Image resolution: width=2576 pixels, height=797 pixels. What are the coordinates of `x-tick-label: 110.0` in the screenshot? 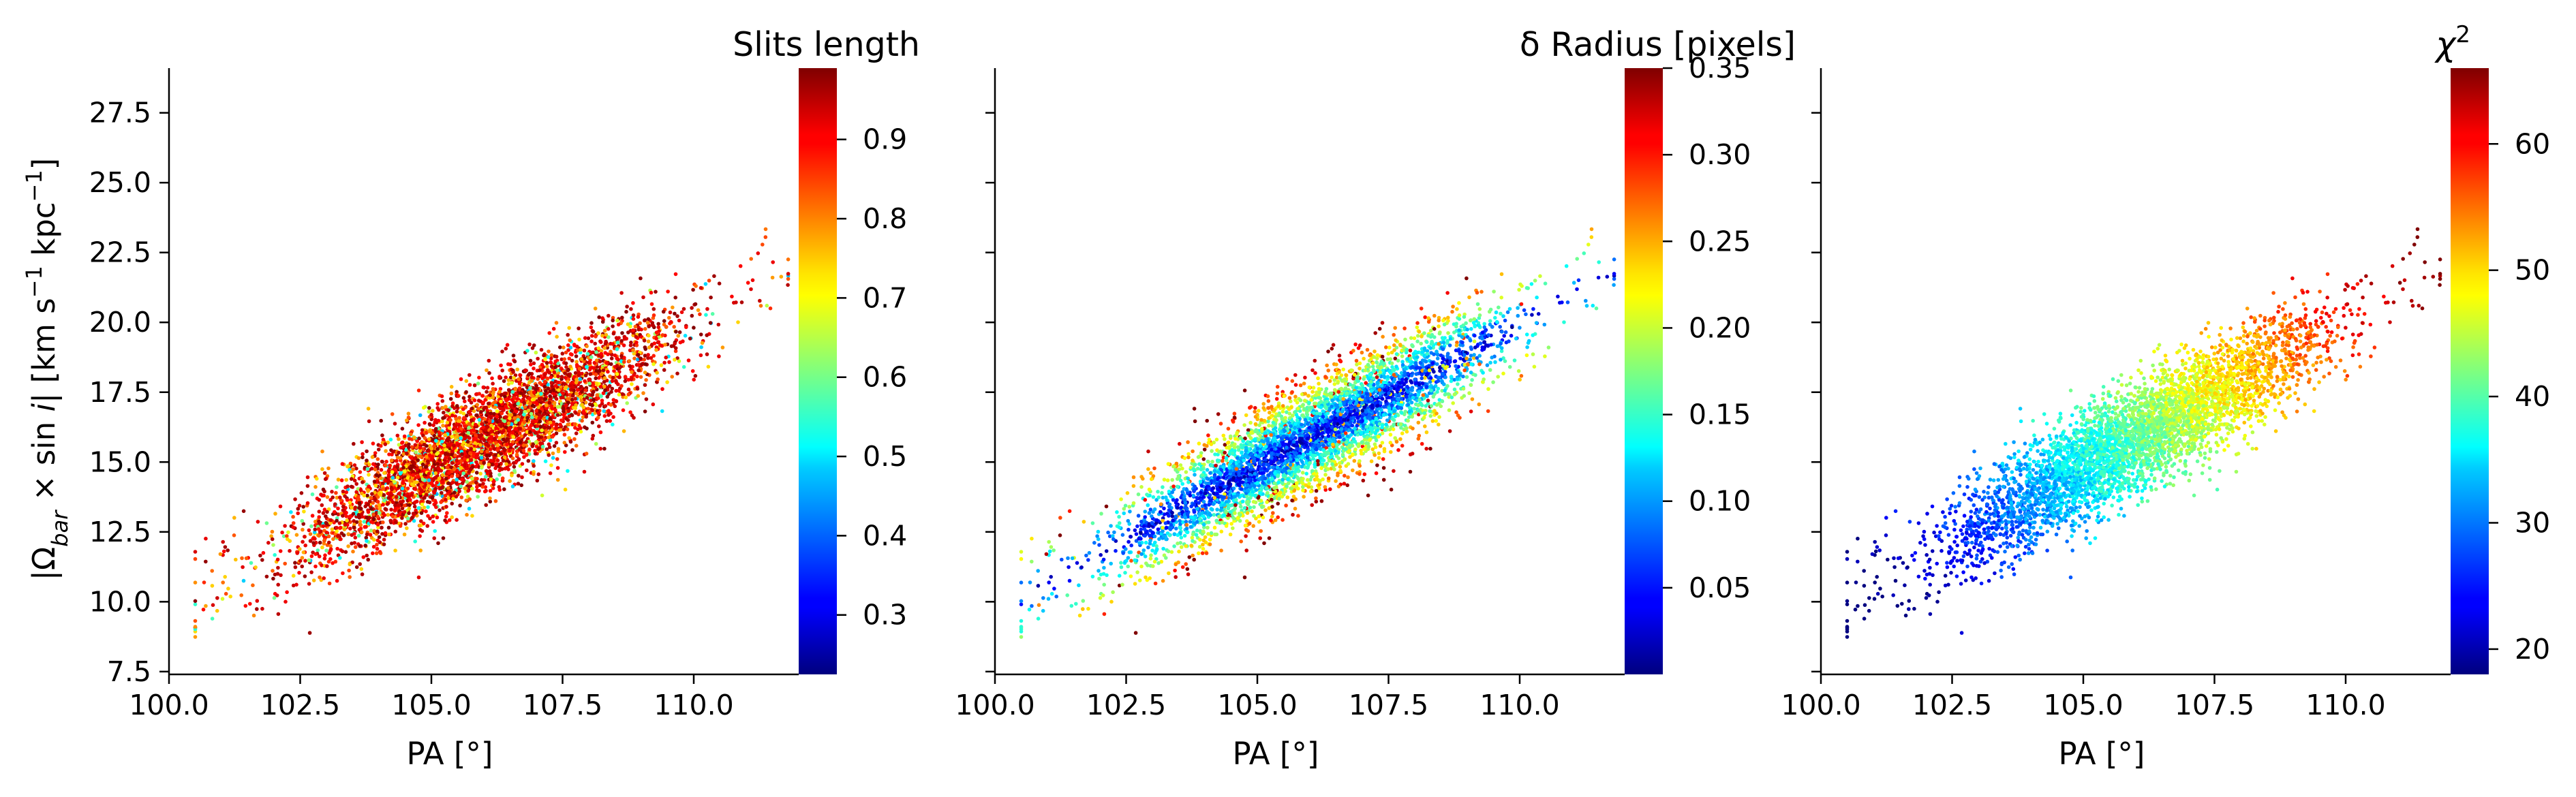 It's located at (693, 705).